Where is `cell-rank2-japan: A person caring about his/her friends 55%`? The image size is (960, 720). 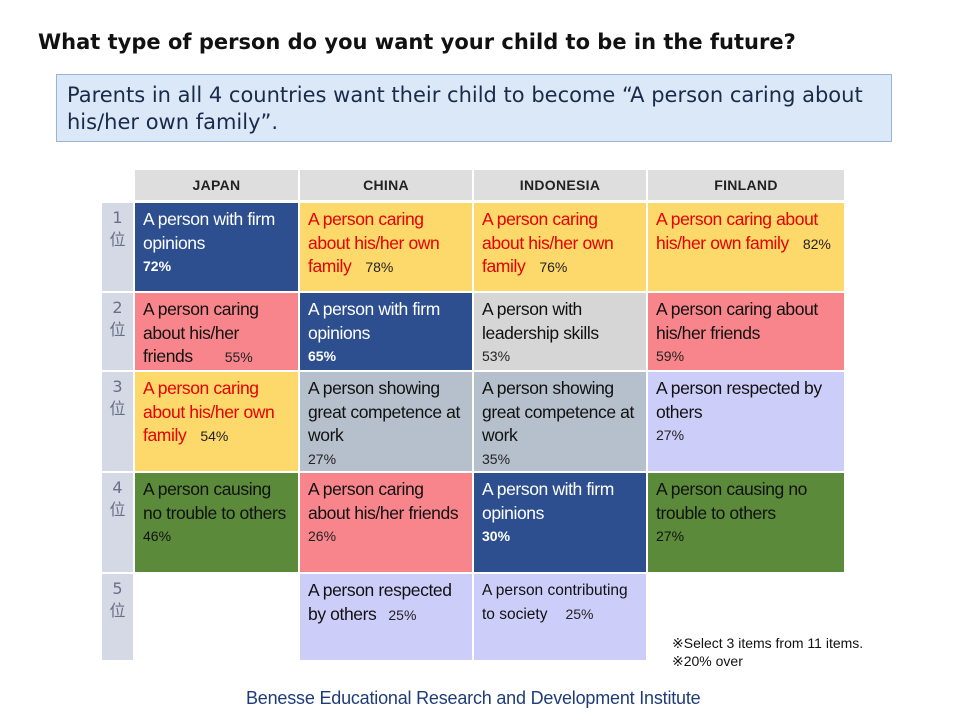
cell-rank2-japan: A person caring about his/her friends 55% is located at coordinates (216, 331).